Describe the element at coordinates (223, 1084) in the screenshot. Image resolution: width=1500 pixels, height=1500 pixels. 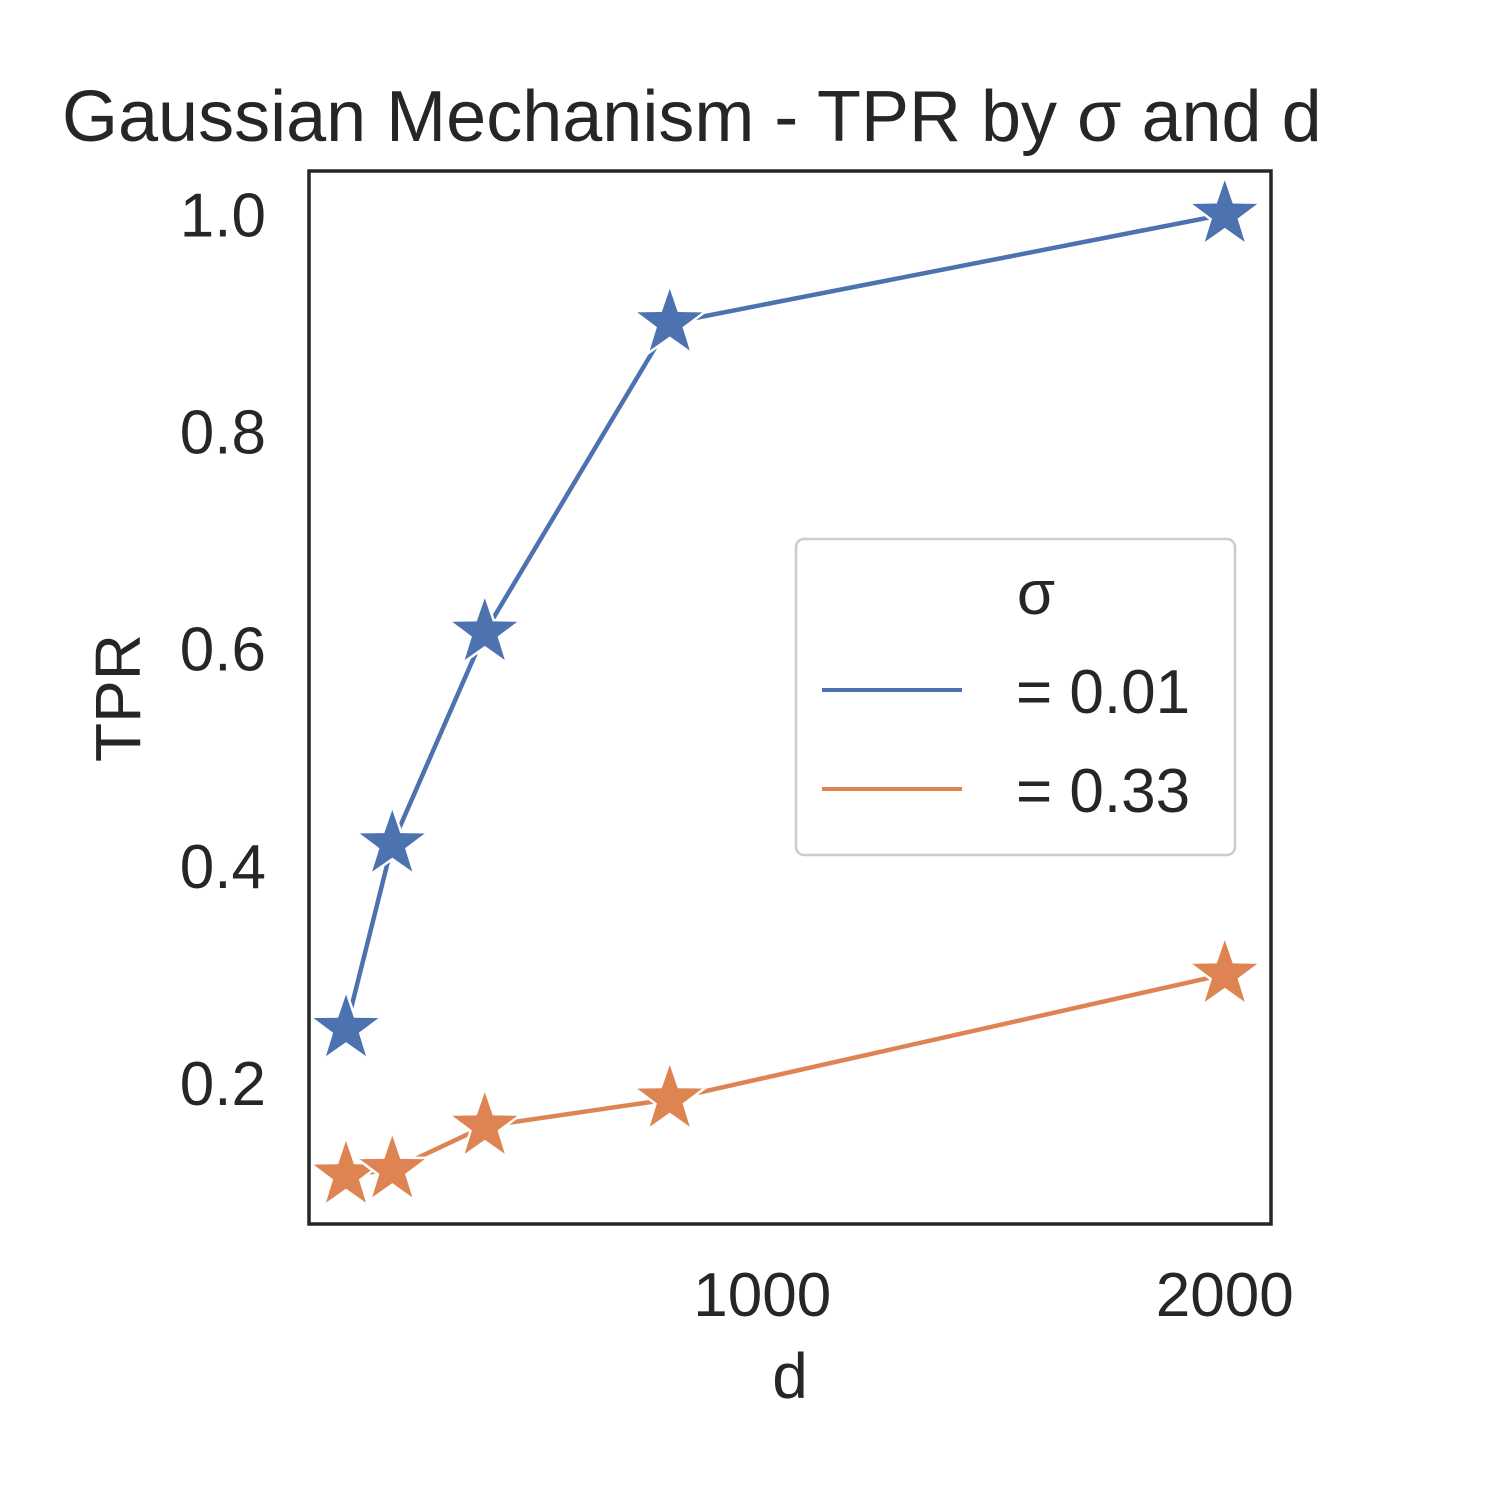
I see `y-tick-label: 0.2` at that location.